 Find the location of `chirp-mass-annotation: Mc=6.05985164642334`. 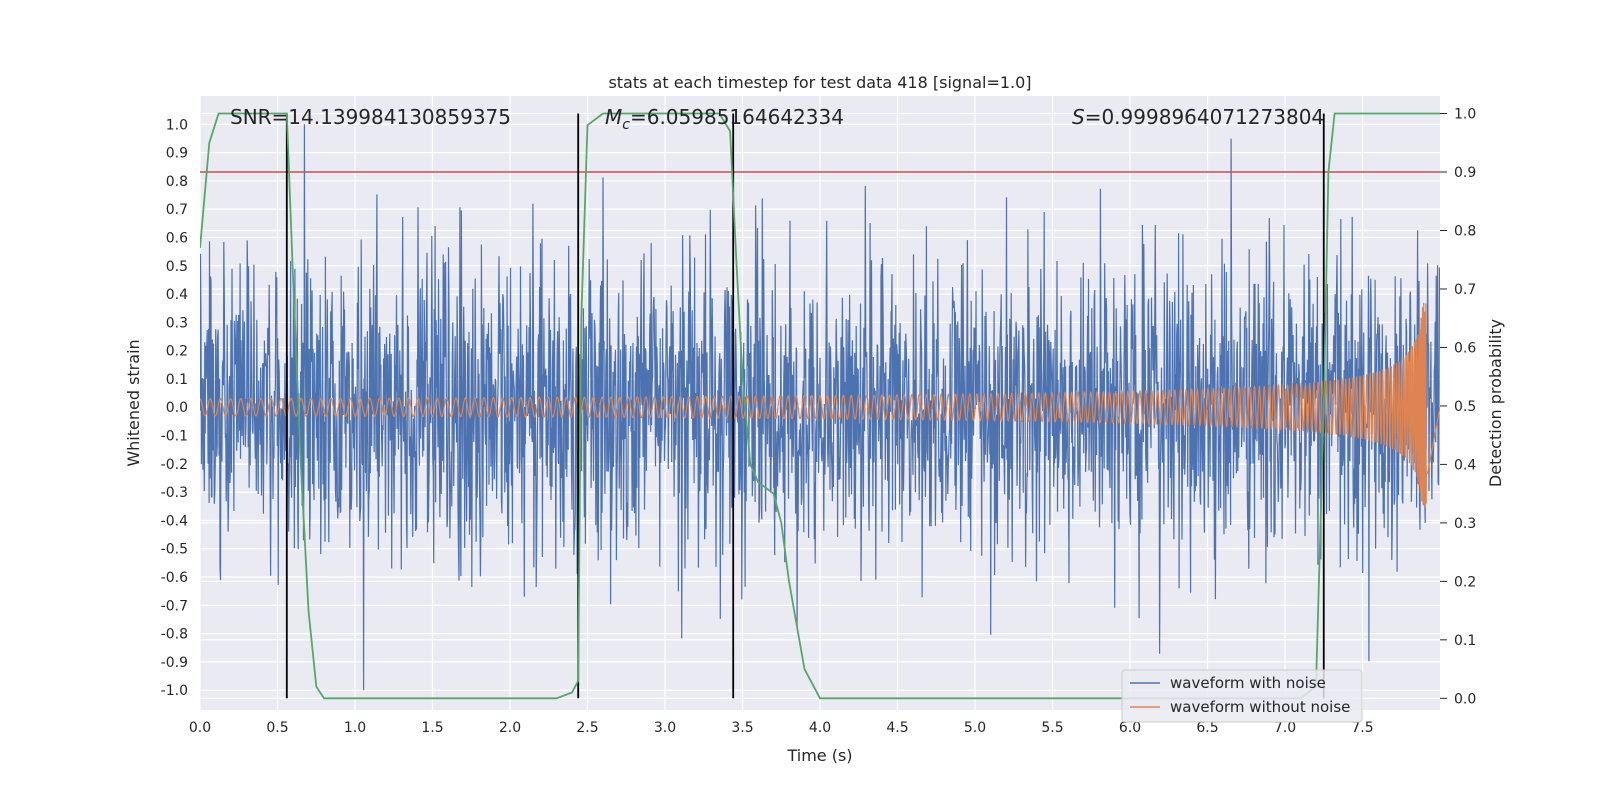

chirp-mass-annotation: Mc=6.05985164642334 is located at coordinates (724, 119).